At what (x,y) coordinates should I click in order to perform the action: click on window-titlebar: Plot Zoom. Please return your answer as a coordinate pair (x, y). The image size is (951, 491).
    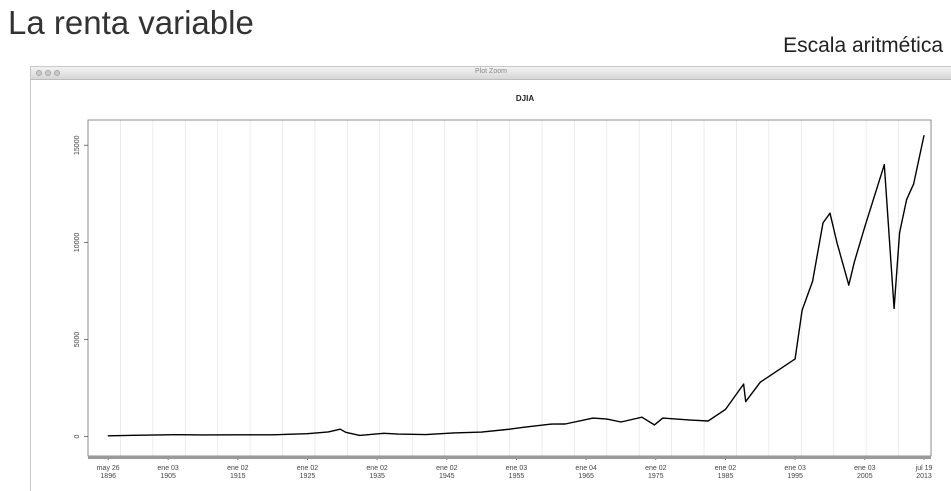
    Looking at the image, I should click on (491, 73).